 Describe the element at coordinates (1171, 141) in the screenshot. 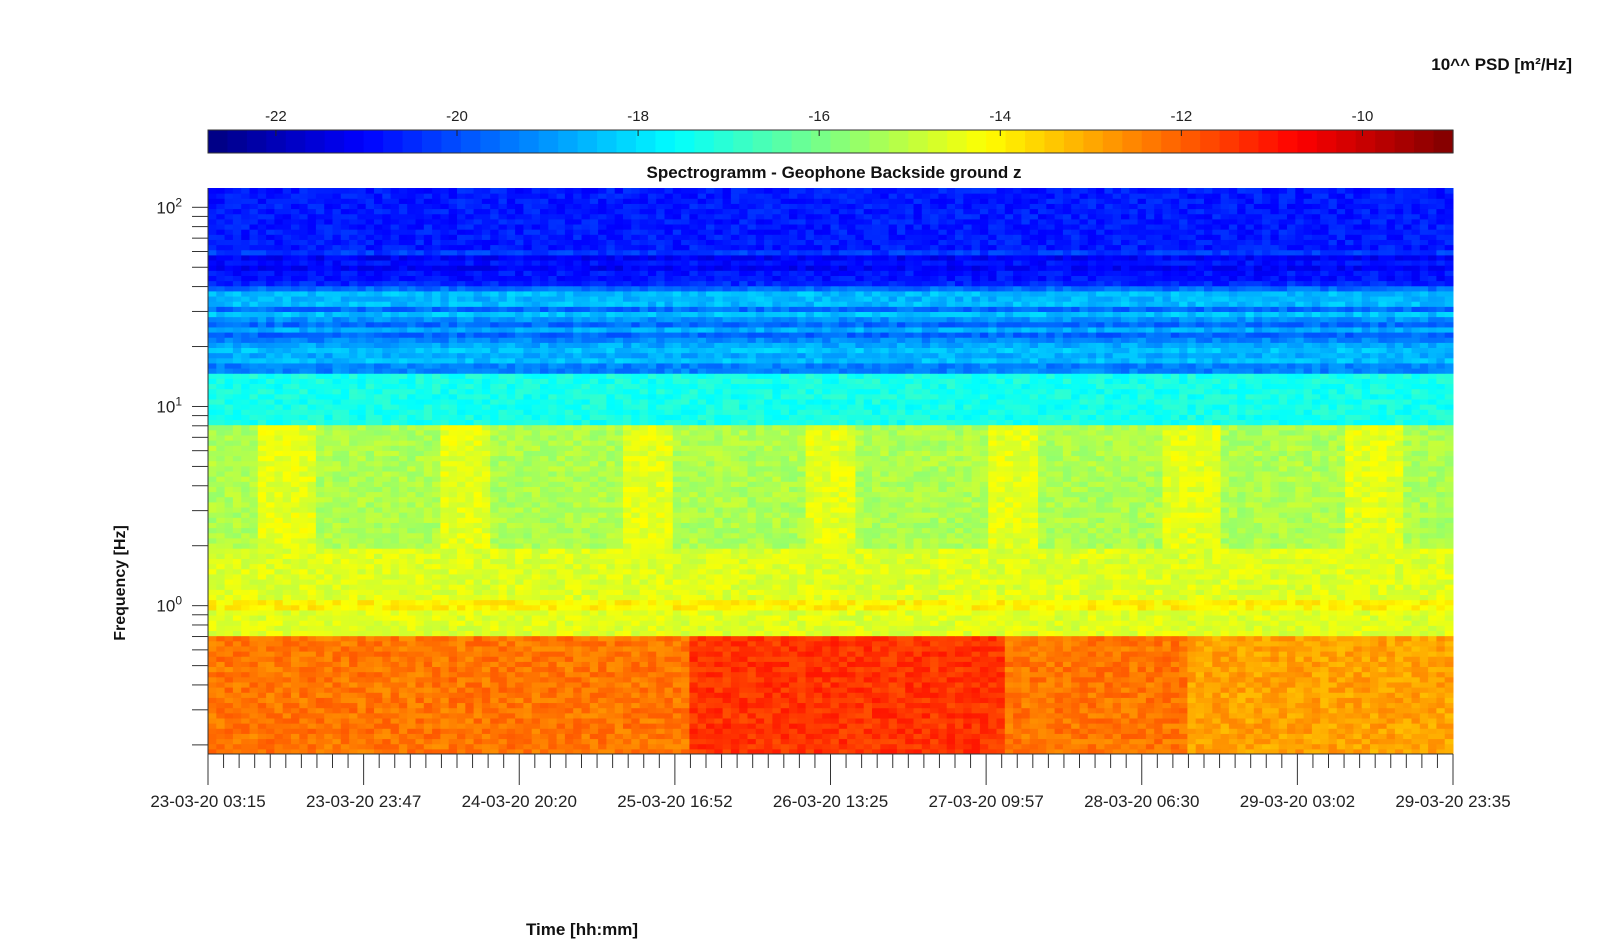

I see `colorbar-cell` at that location.